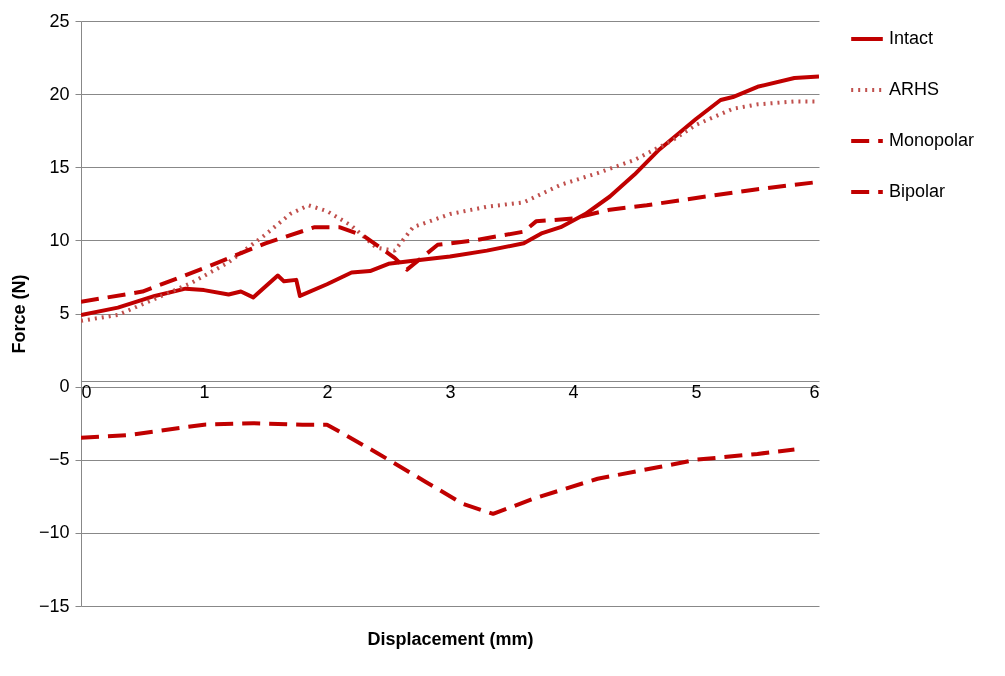 This screenshot has width=1005, height=676. I want to click on line-series, so click(439, 468).